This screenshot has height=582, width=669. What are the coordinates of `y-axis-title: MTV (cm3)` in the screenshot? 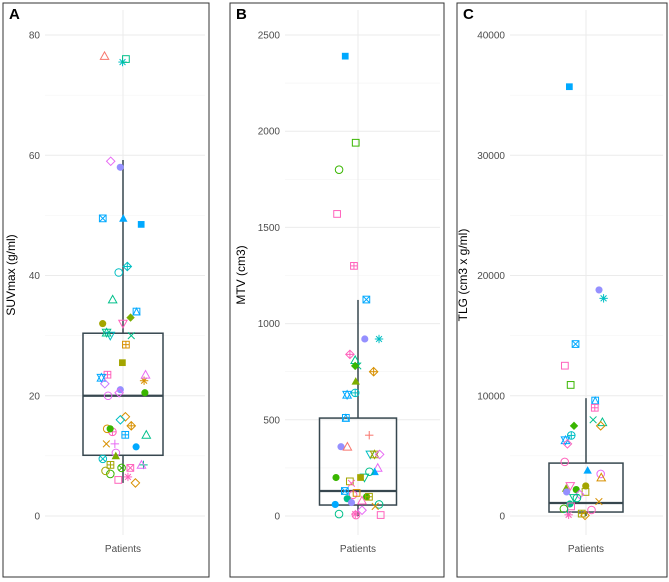 It's located at (241, 274).